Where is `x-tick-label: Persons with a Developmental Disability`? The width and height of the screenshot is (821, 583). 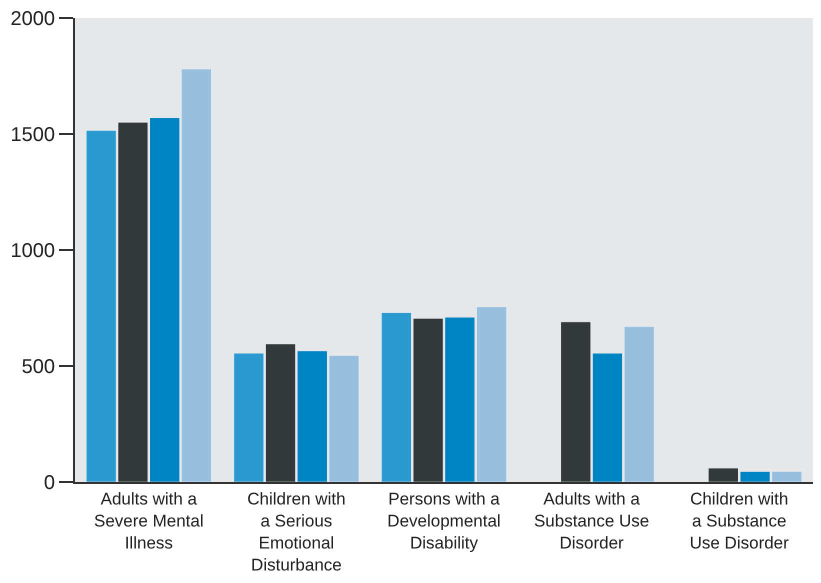
x-tick-label: Persons with a Developmental Disability is located at coordinates (444, 521).